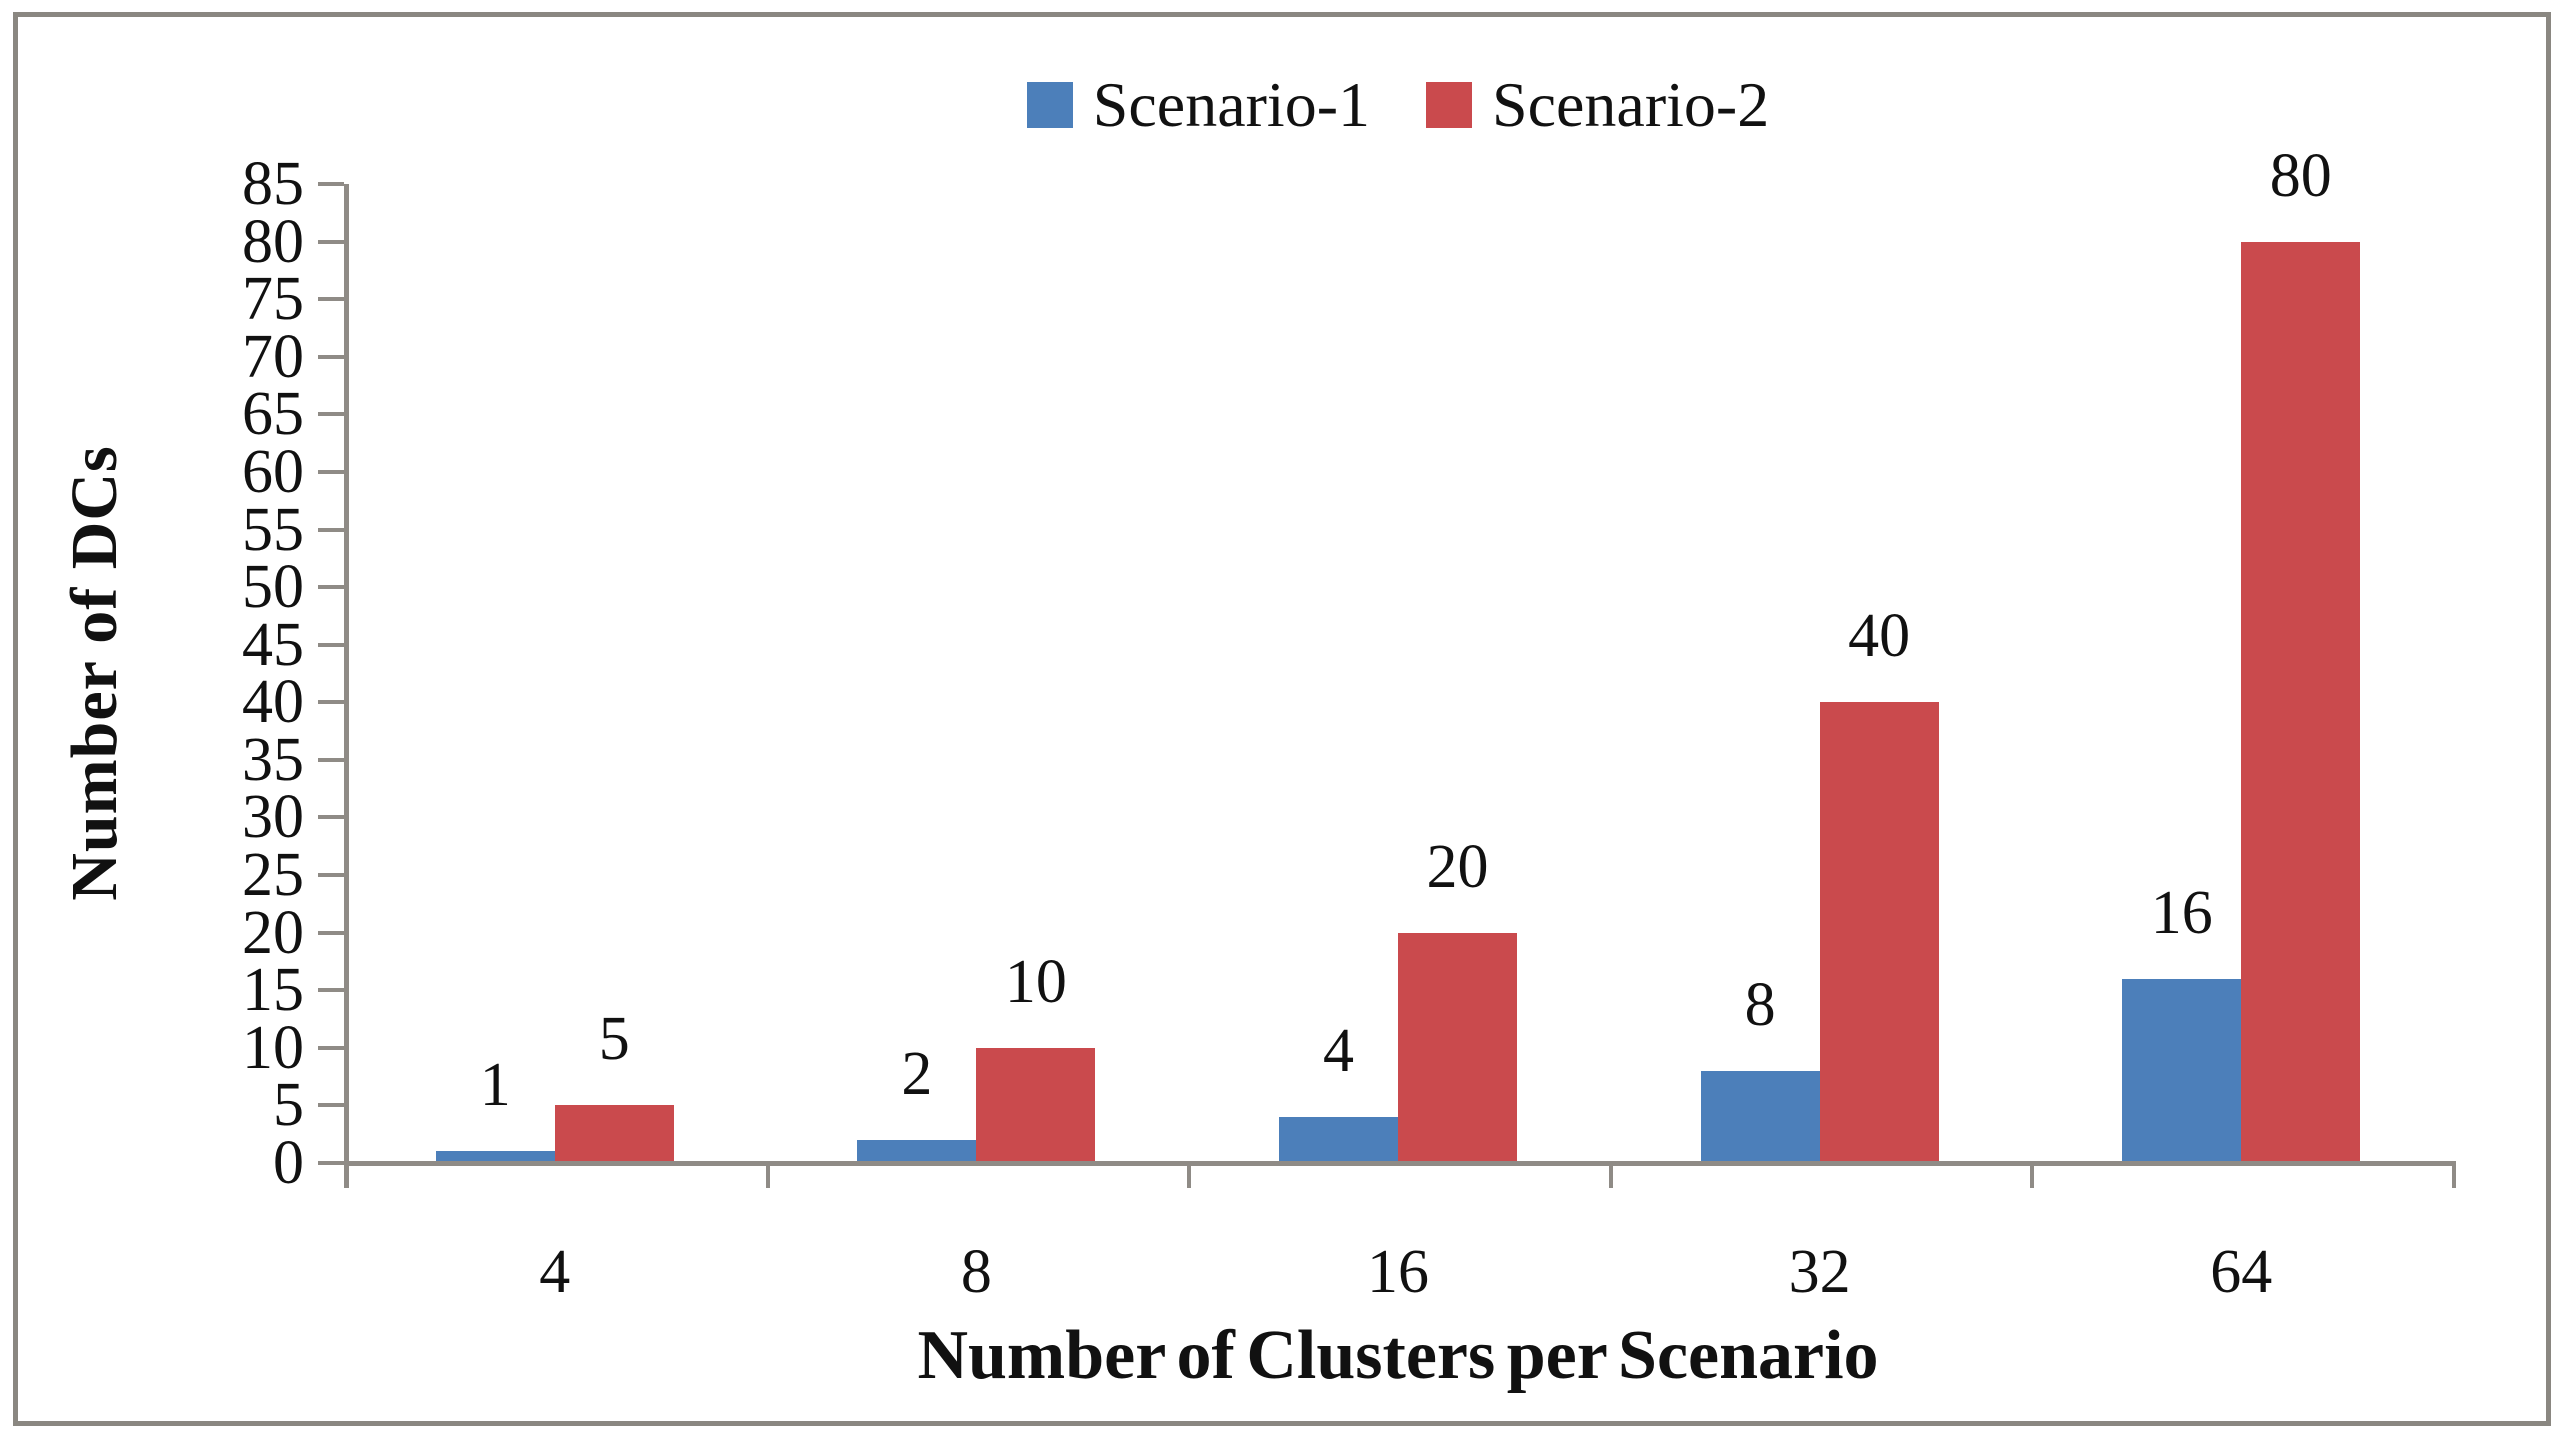 This screenshot has width=2567, height=1446. What do you see at coordinates (273, 357) in the screenshot?
I see `y-tick-label: 70` at bounding box center [273, 357].